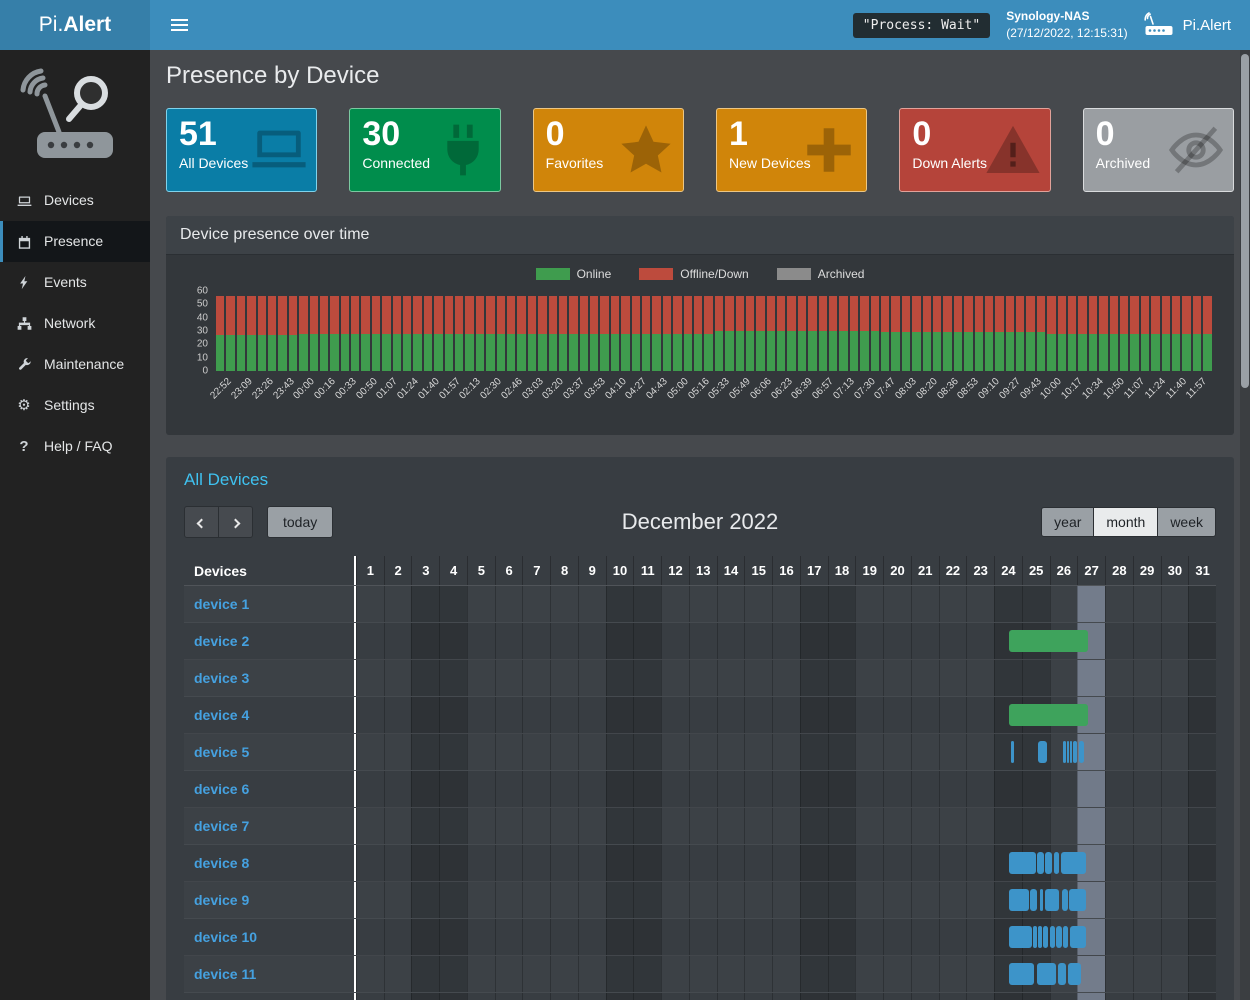  I want to click on device-link-device-11: device 11, so click(225, 974).